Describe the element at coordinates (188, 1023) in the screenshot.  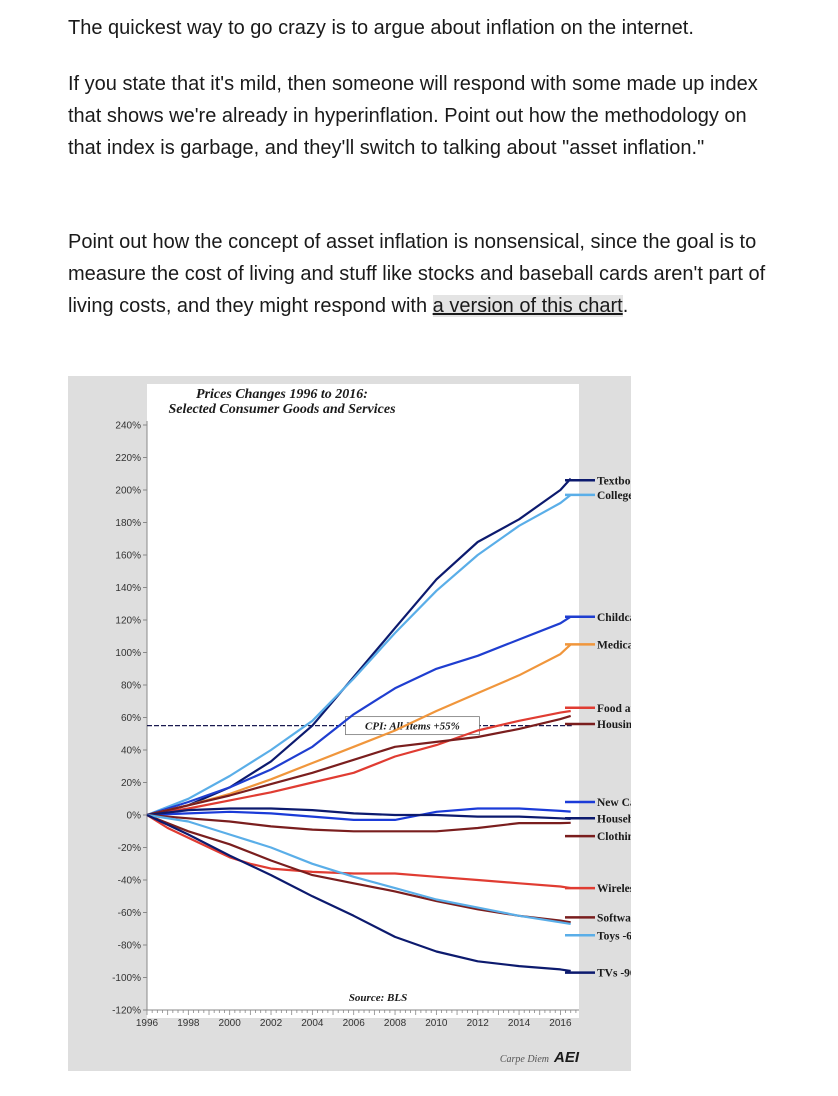
I see `x-tick-label: 1998` at that location.